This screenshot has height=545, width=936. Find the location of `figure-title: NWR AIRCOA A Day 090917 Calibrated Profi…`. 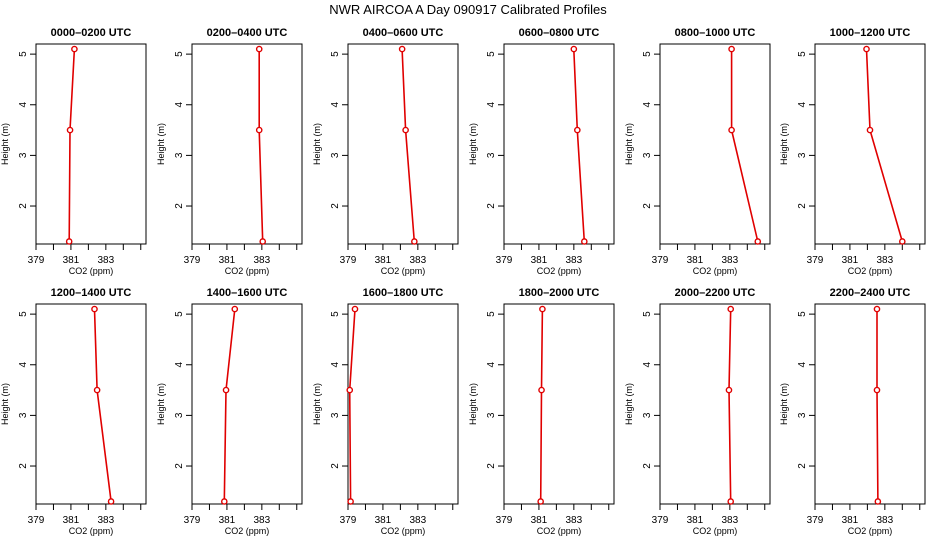

figure-title: NWR AIRCOA A Day 090917 Calibrated Profi… is located at coordinates (468, 9).